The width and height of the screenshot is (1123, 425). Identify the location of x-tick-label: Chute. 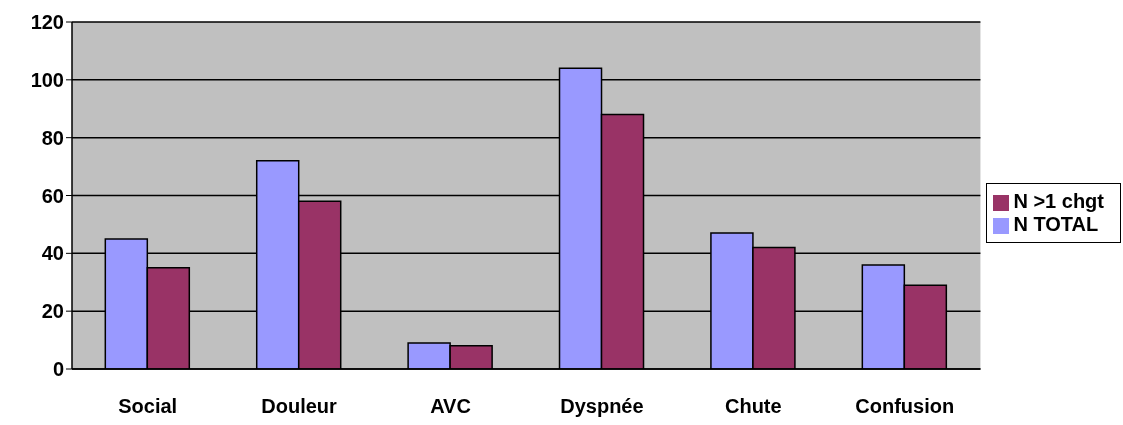
(753, 406).